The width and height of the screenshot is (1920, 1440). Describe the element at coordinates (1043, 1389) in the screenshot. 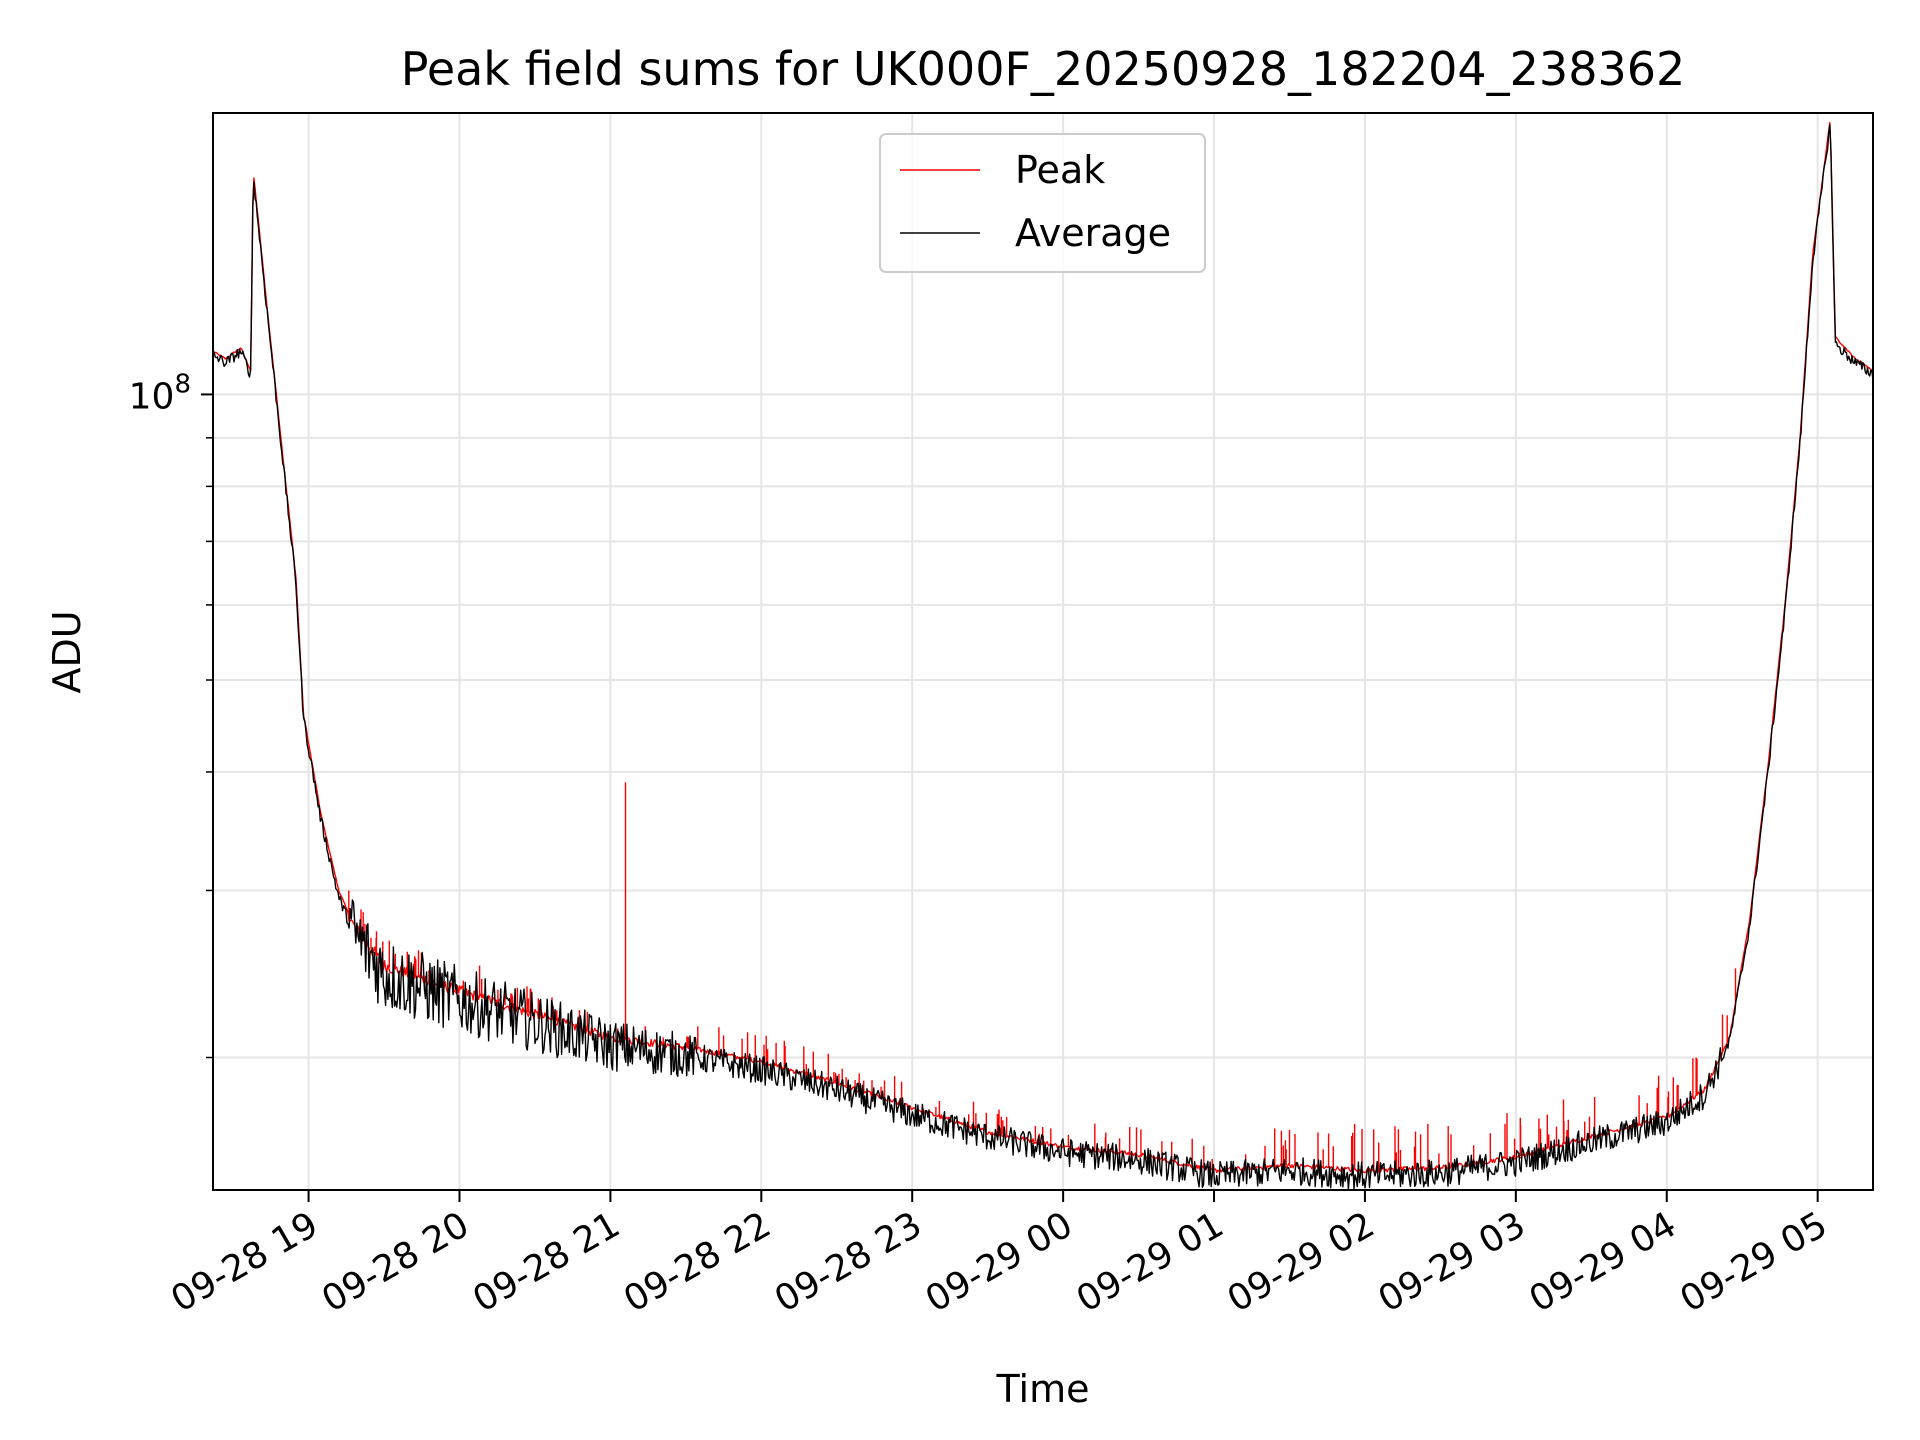

I see `x-axis-label: Time` at that location.